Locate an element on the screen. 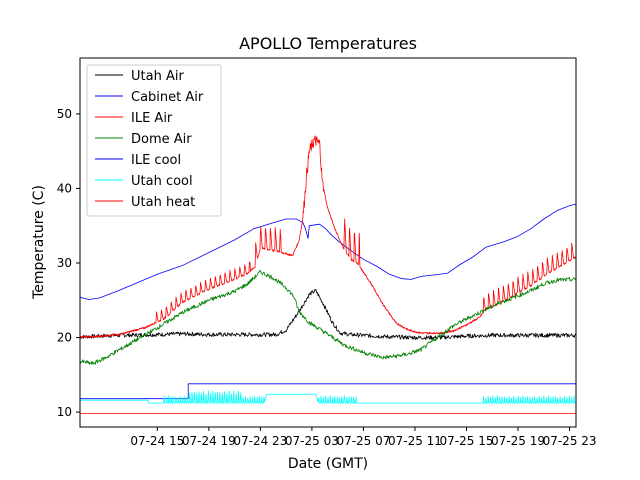 This screenshot has width=640, height=480. legend-label: Utah cool is located at coordinates (162, 181).